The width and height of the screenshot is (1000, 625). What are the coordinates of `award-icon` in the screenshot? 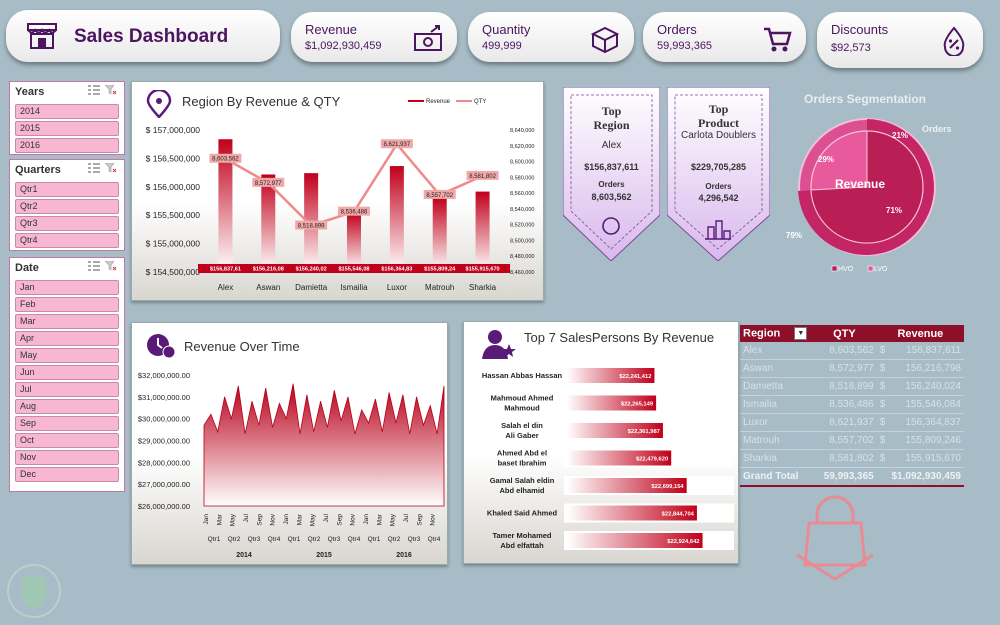 It's located at (611, 226).